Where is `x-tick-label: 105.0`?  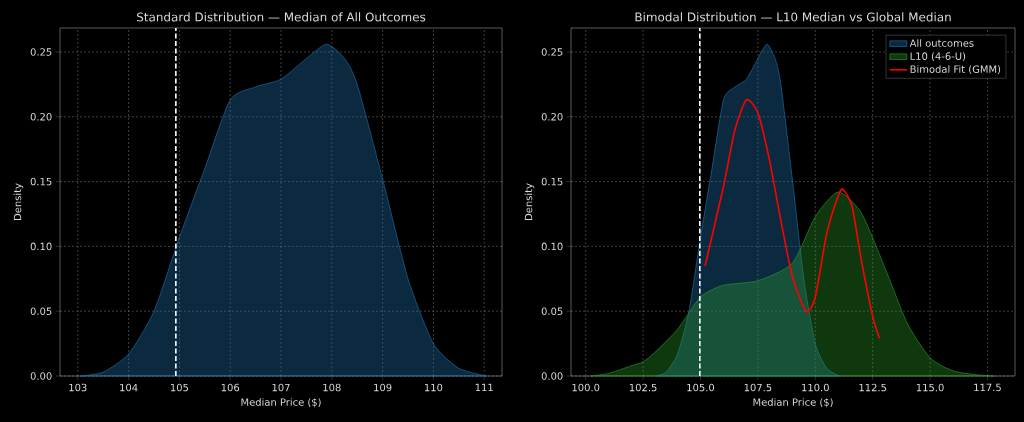
x-tick-label: 105.0 is located at coordinates (701, 387).